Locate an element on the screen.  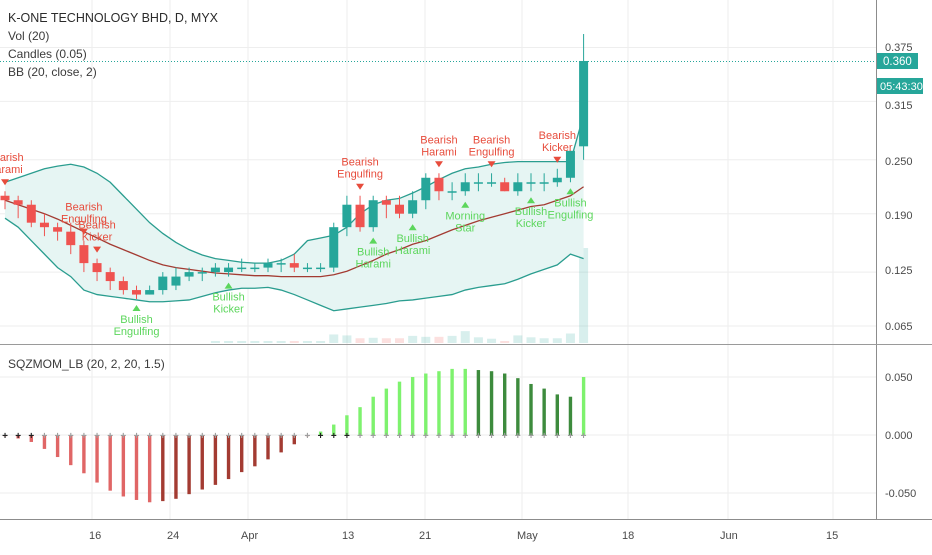
current-price-label: 0.360 is located at coordinates (897, 62).